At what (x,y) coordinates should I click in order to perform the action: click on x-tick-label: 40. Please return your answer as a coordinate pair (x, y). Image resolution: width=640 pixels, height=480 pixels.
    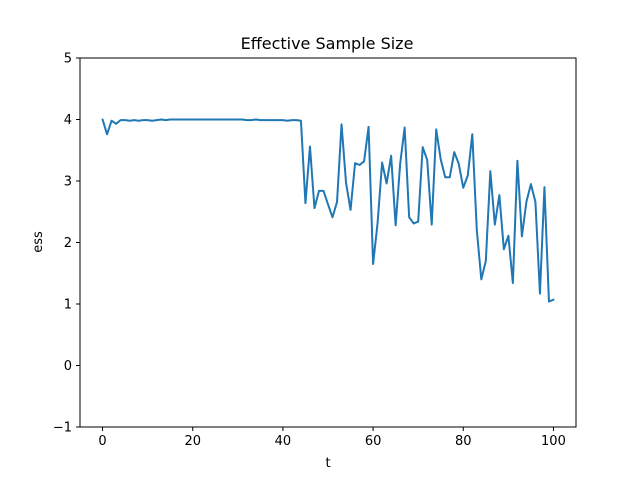
    Looking at the image, I should click on (283, 441).